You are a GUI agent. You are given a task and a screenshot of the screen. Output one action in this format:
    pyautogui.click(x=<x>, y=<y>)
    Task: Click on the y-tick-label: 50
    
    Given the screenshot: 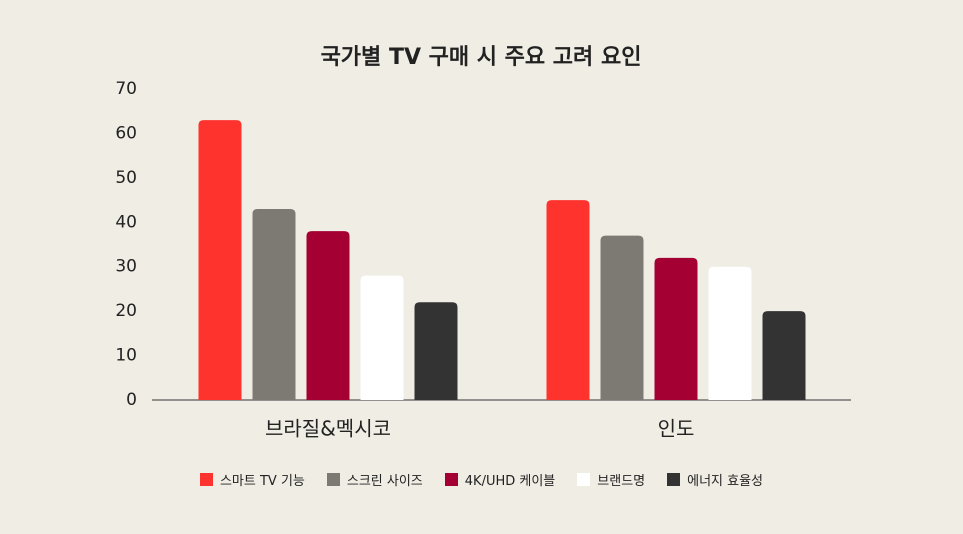 What is the action you would take?
    pyautogui.click(x=126, y=178)
    